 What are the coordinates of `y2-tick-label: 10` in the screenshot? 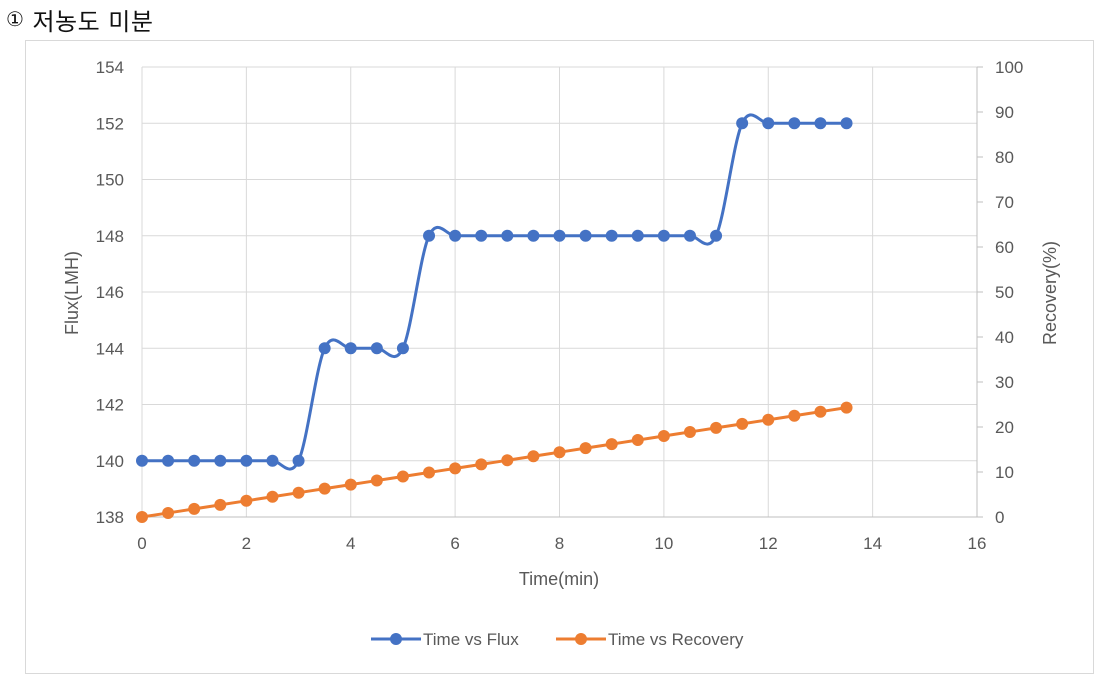 It's located at (1004, 472).